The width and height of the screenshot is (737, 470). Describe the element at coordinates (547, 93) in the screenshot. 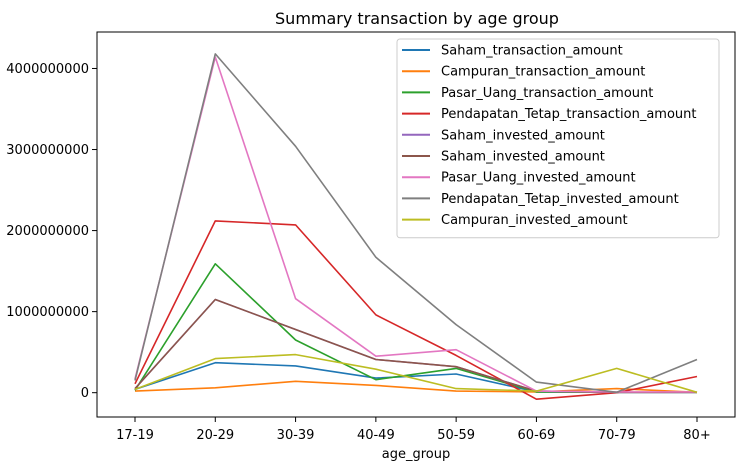

I see `legend-entry: Pasar_Uang_transaction_amount` at that location.